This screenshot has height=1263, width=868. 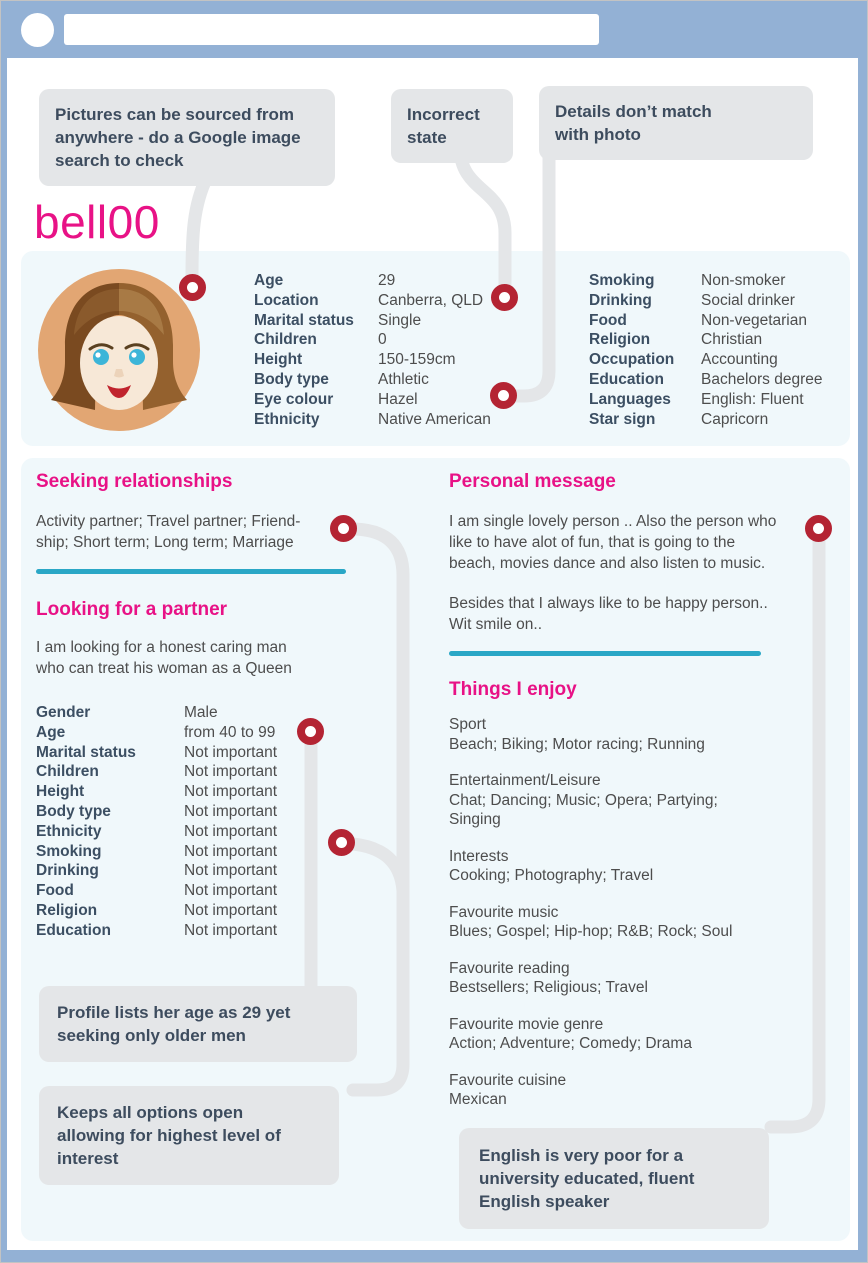 What do you see at coordinates (591, 931) in the screenshot?
I see `enjoy-items: Blues; Gospel; Hip-hop; R&B; Rock; Soul` at bounding box center [591, 931].